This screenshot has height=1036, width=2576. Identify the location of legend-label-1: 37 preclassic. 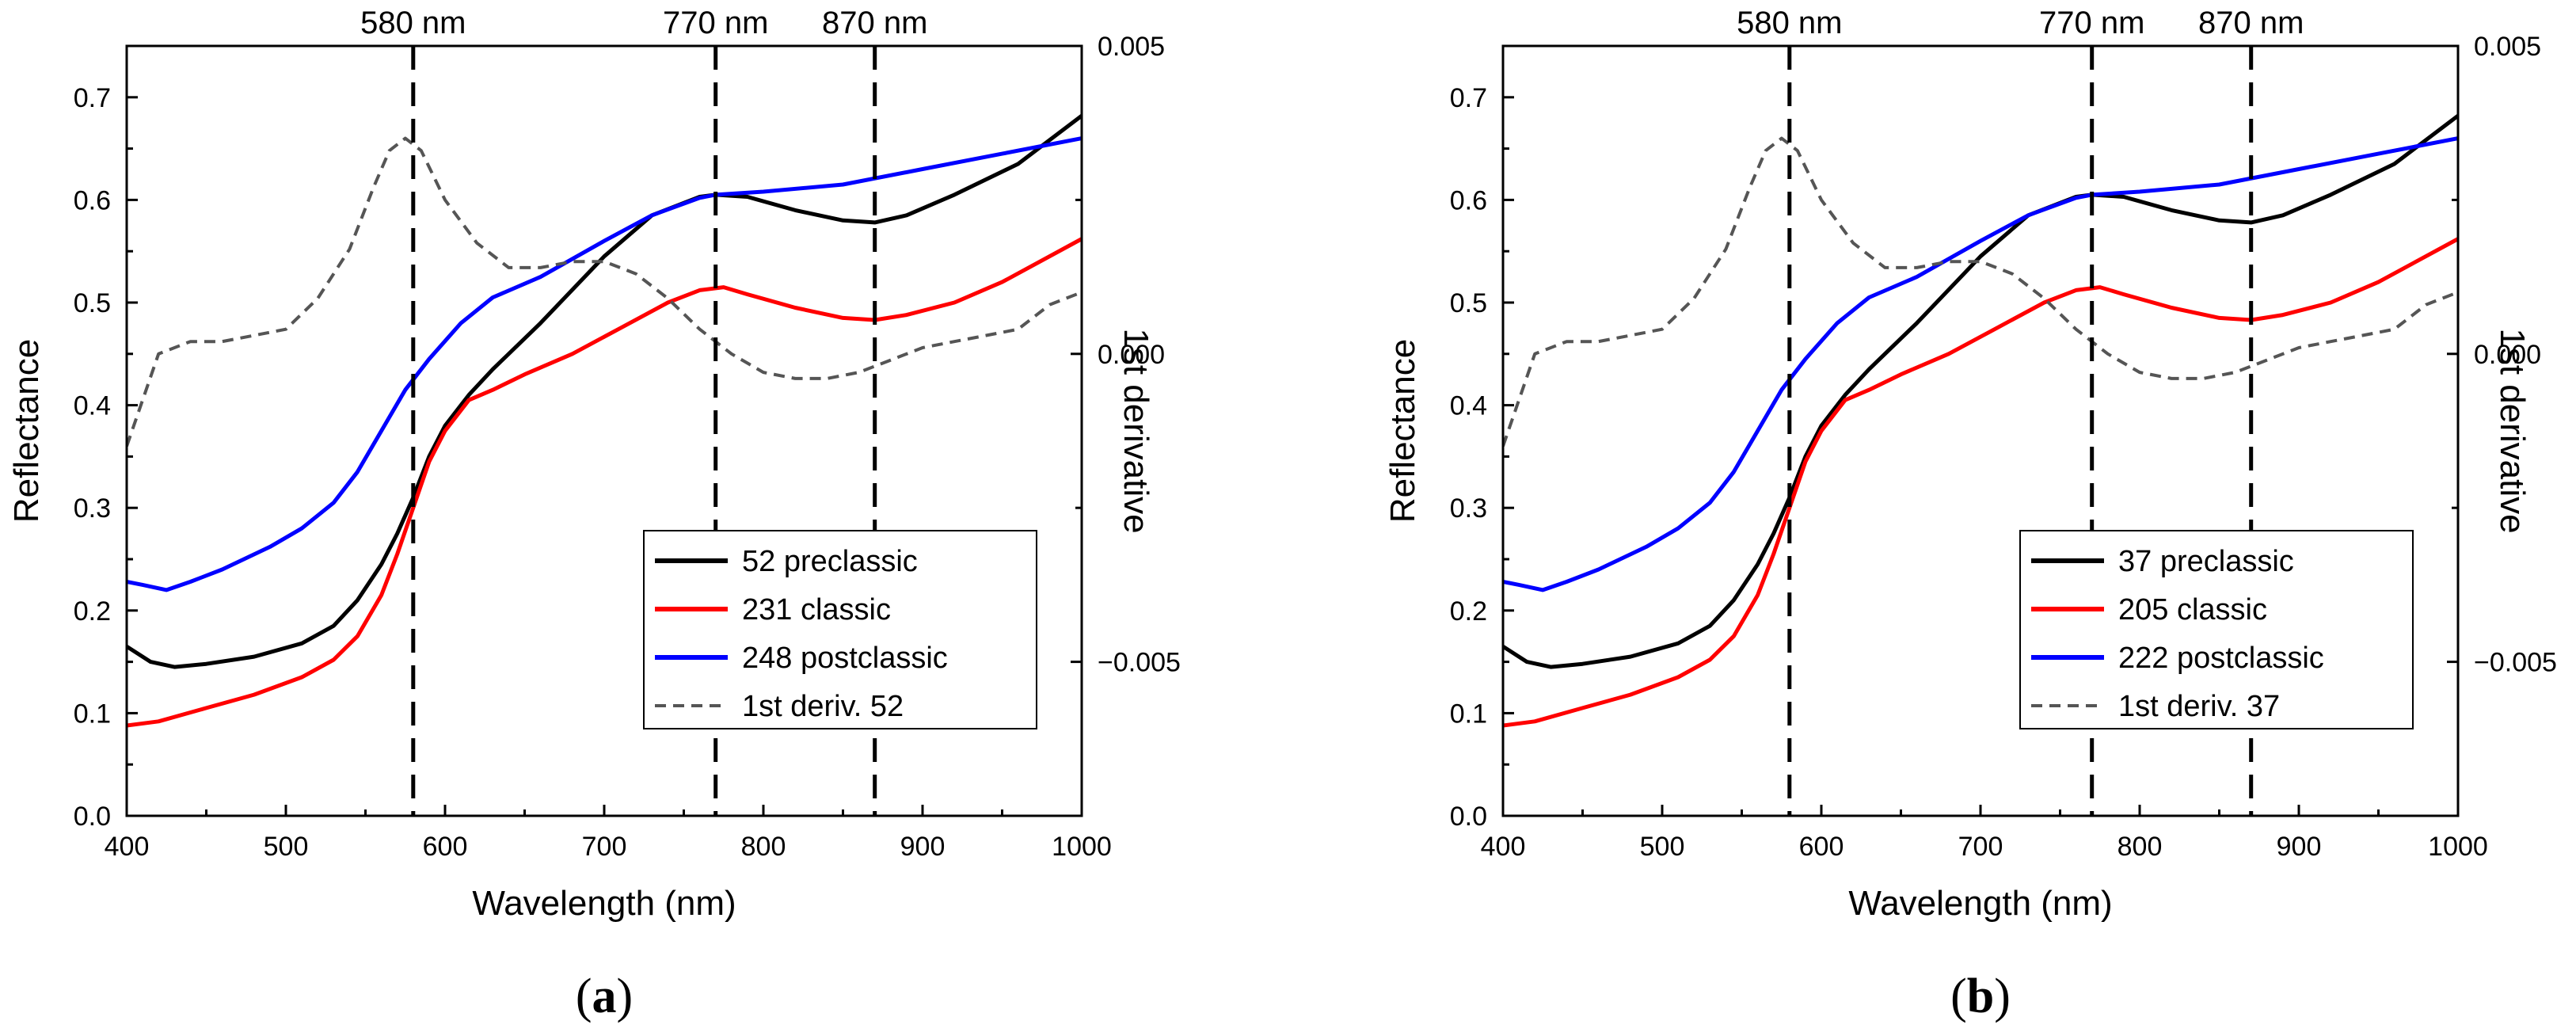
(2206, 561).